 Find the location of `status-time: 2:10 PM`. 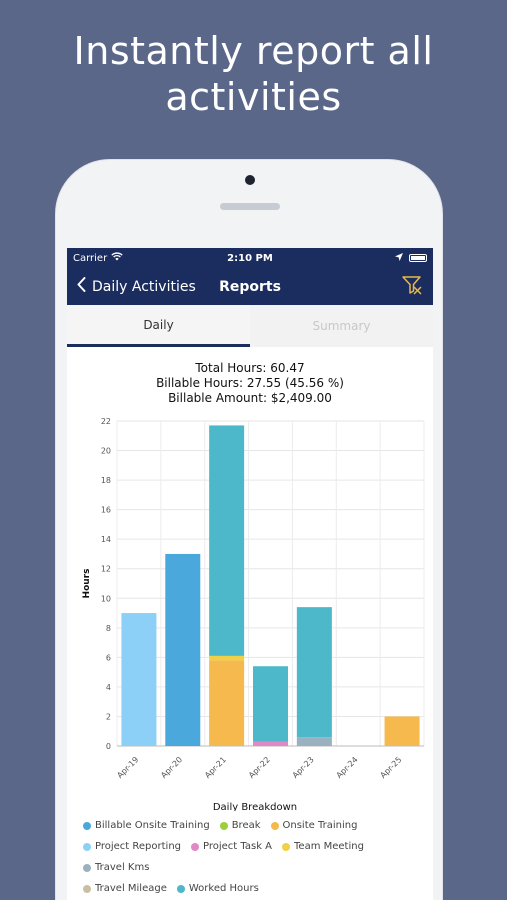

status-time: 2:10 PM is located at coordinates (250, 258).